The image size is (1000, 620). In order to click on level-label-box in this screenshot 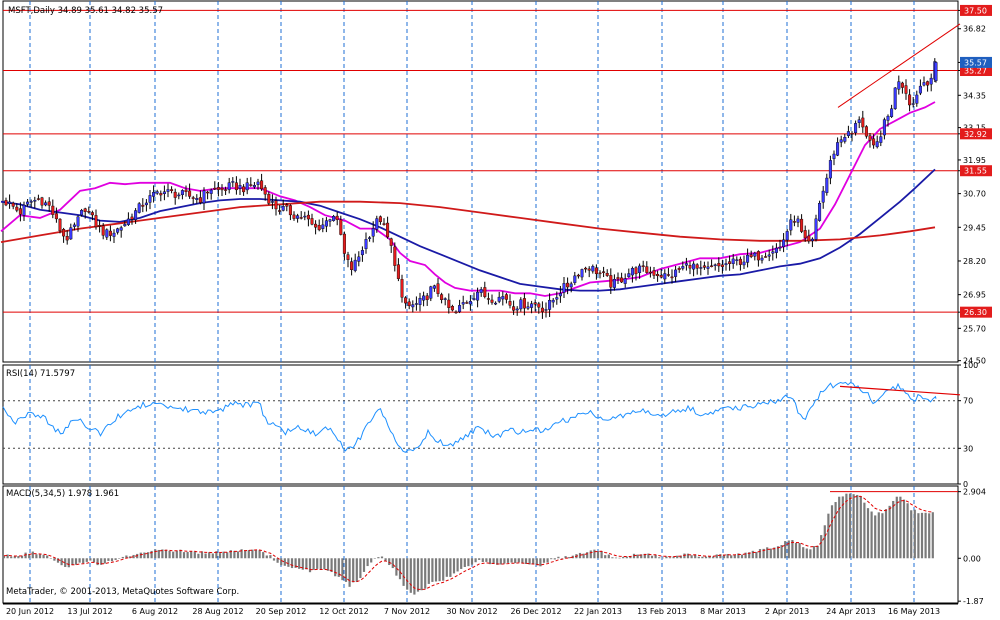, I will do `click(976, 10)`.